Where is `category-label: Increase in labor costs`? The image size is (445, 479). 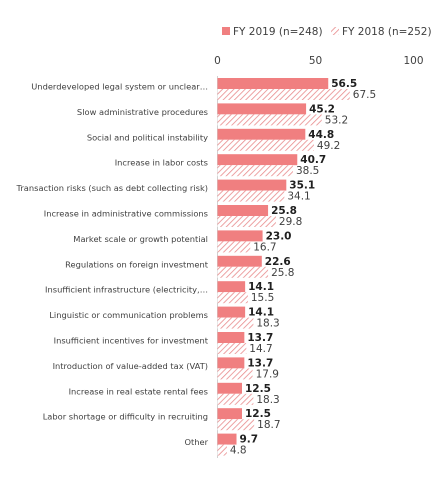 category-label: Increase in labor costs is located at coordinates (161, 163).